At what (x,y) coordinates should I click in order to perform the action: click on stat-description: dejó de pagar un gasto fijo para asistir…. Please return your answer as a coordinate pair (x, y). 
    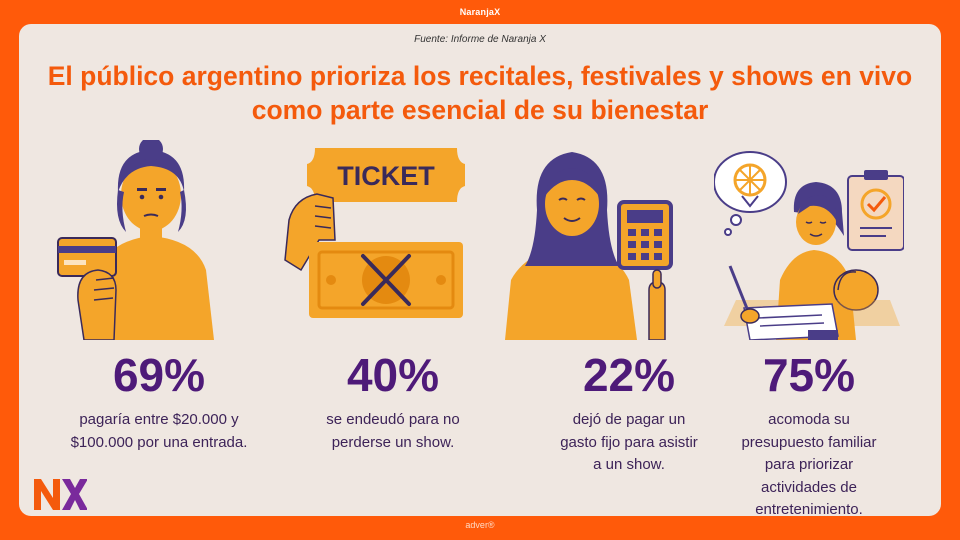
    Looking at the image, I should click on (629, 442).